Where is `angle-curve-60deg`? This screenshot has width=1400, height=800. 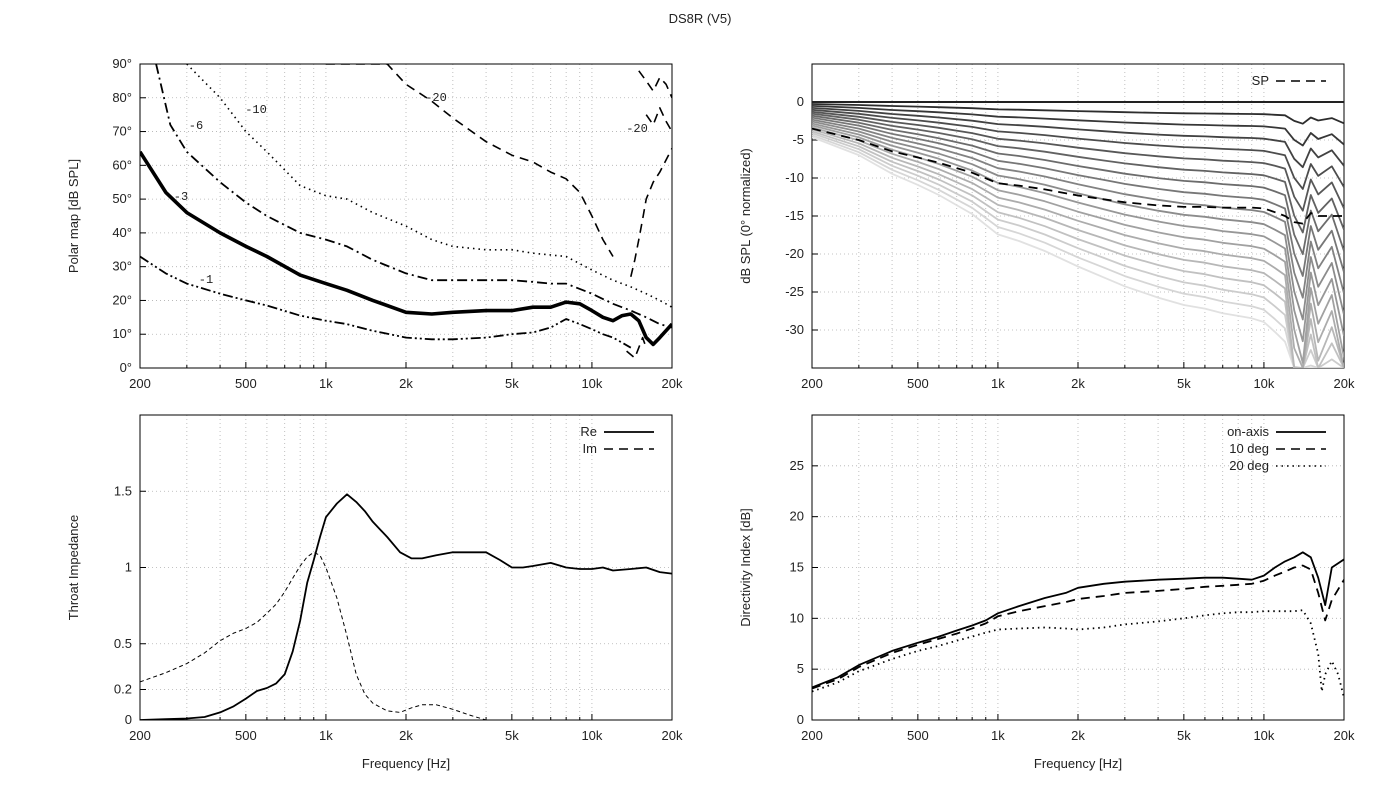
angle-curve-60deg is located at coordinates (1078, 244).